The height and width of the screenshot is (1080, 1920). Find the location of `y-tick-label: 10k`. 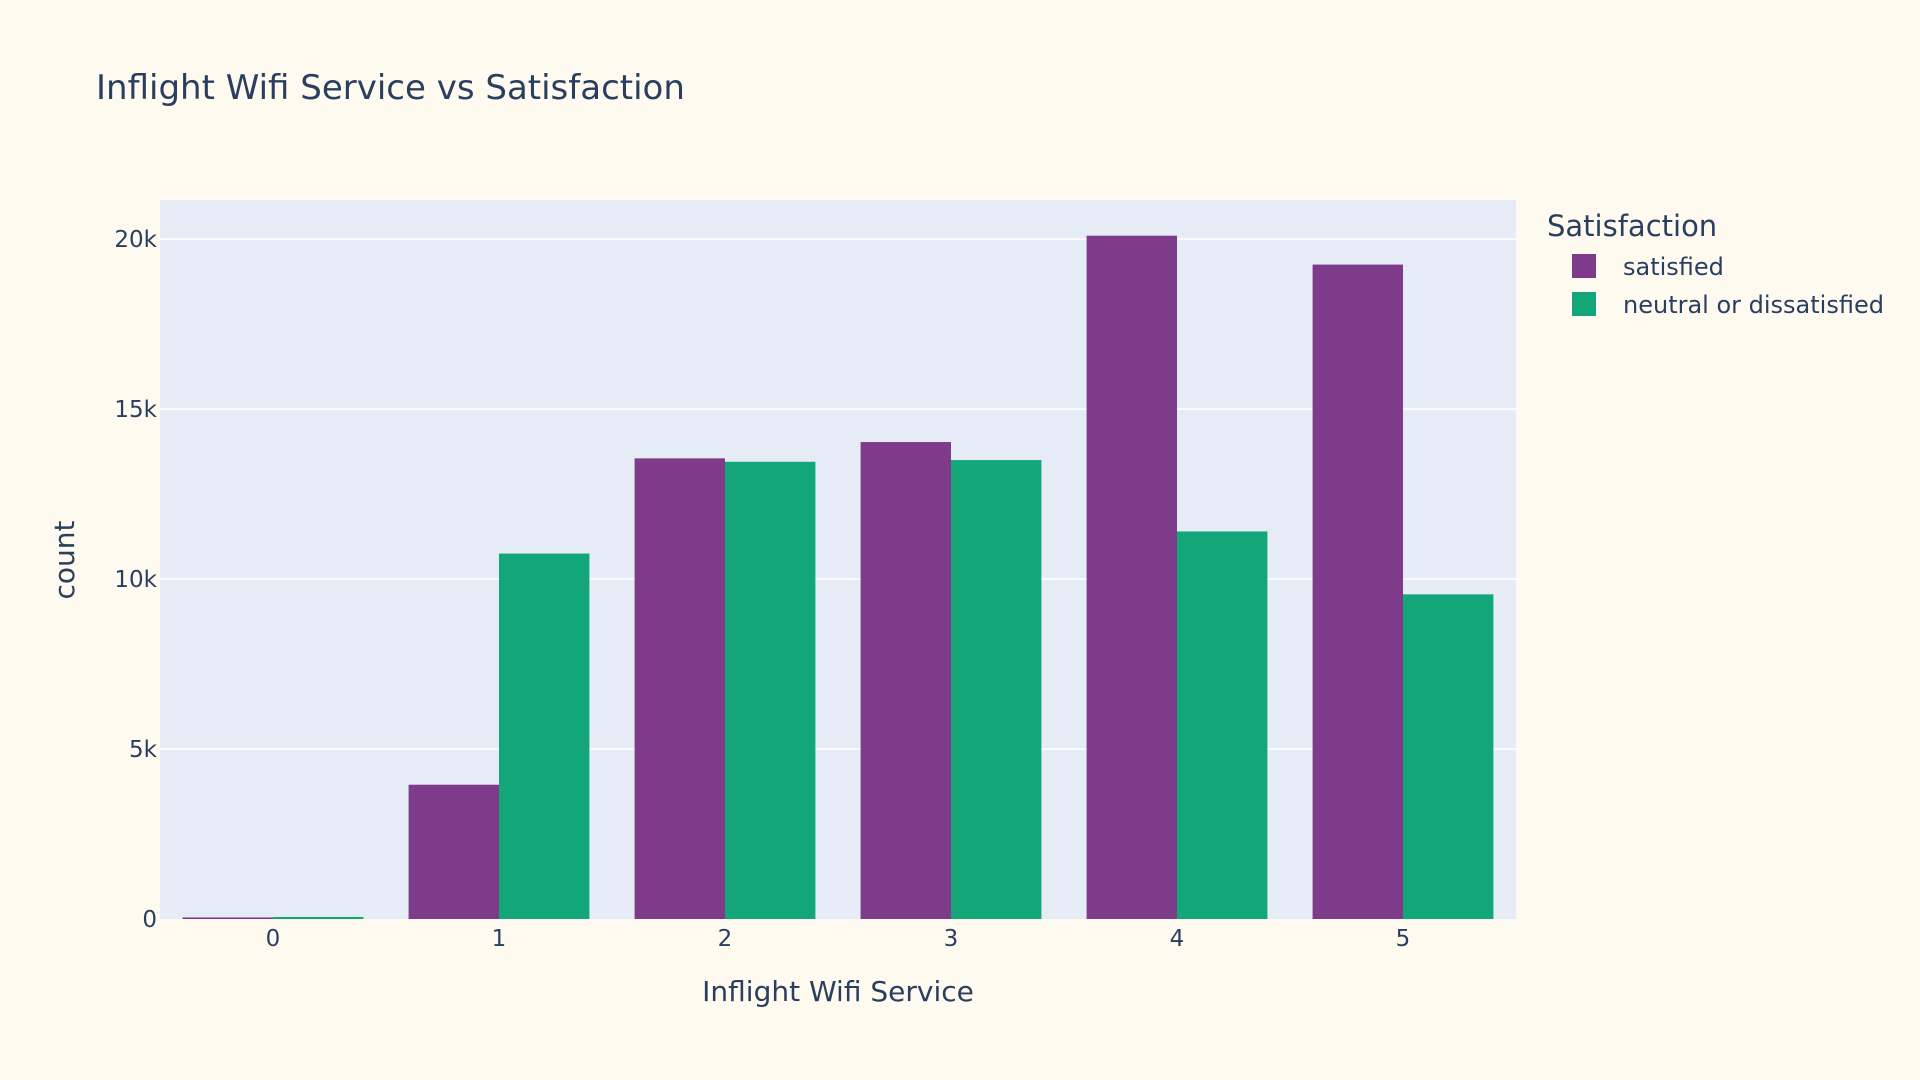

y-tick-label: 10k is located at coordinates (135, 580).